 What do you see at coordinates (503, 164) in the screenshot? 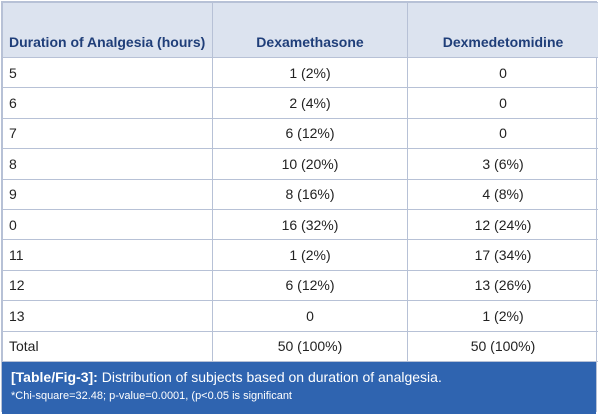
I see `dexmedetomidine-cell: 3 (6%)` at bounding box center [503, 164].